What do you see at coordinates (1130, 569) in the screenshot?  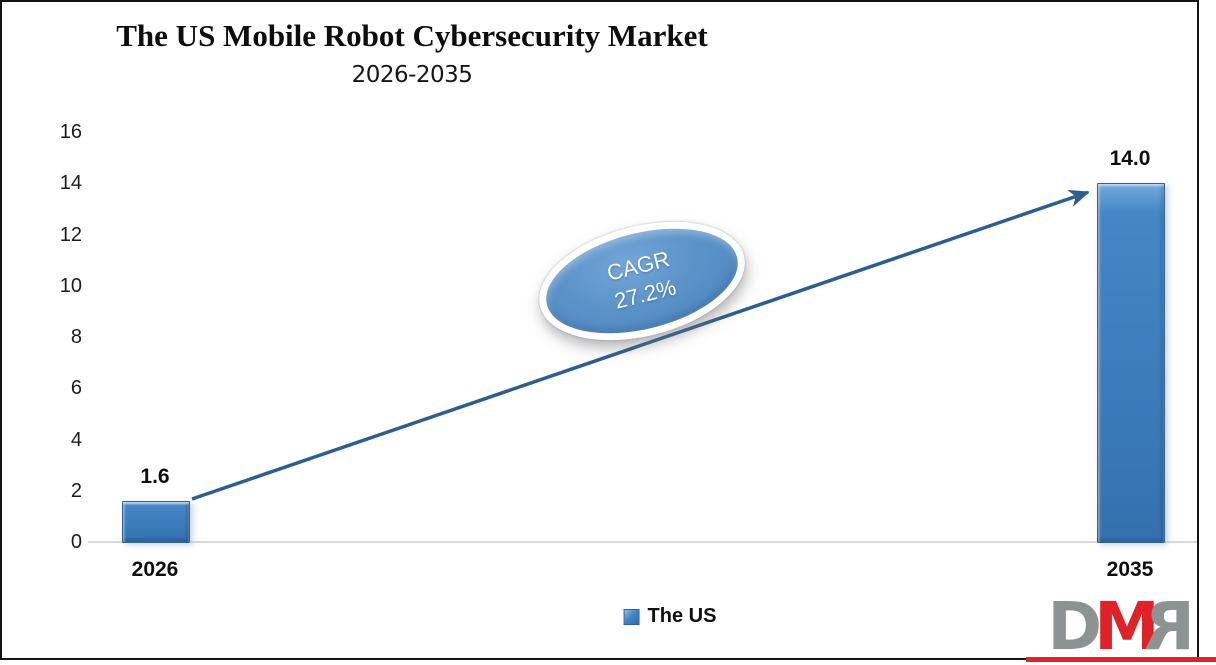 I see `x-axis-label-2035: 2035` at bounding box center [1130, 569].